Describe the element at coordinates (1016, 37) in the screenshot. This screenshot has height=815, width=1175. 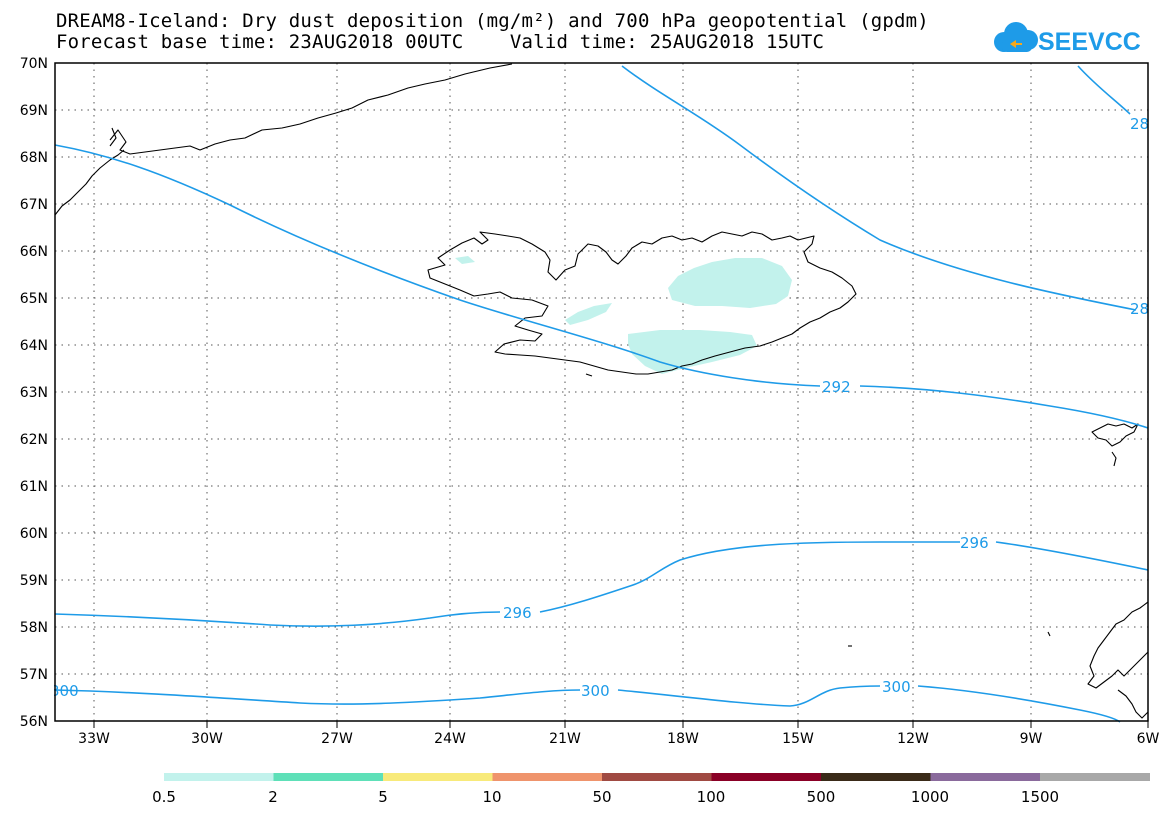
I see `cloud-icon` at that location.